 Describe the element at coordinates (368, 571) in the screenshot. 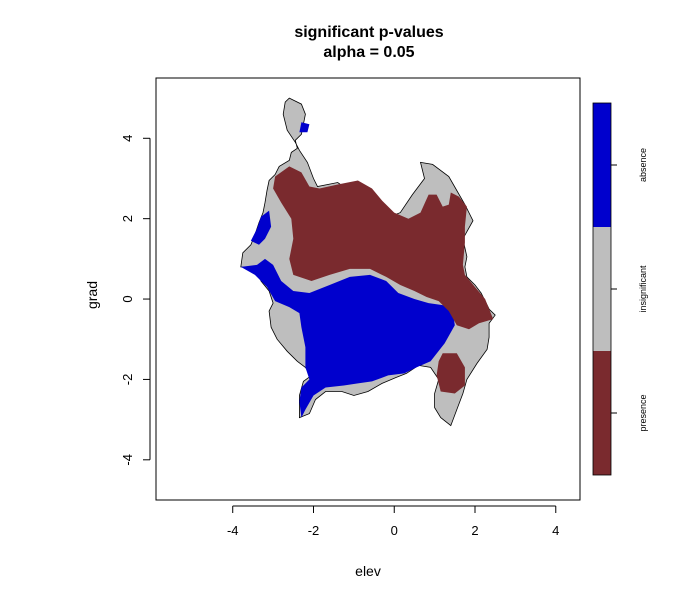

I see `x-axis-label: elev` at that location.